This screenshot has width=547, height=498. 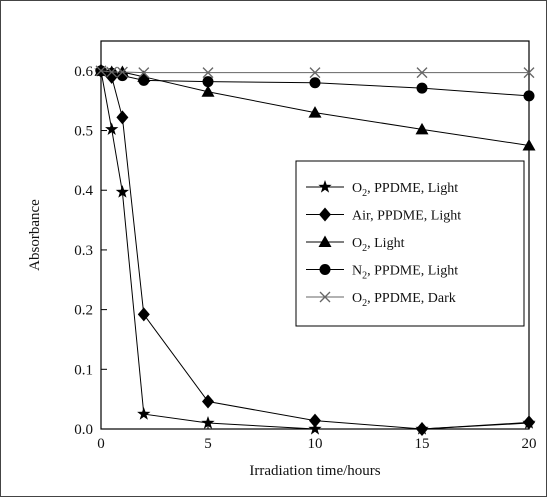 What do you see at coordinates (83, 430) in the screenshot?
I see `y-tick-label: 0.0` at bounding box center [83, 430].